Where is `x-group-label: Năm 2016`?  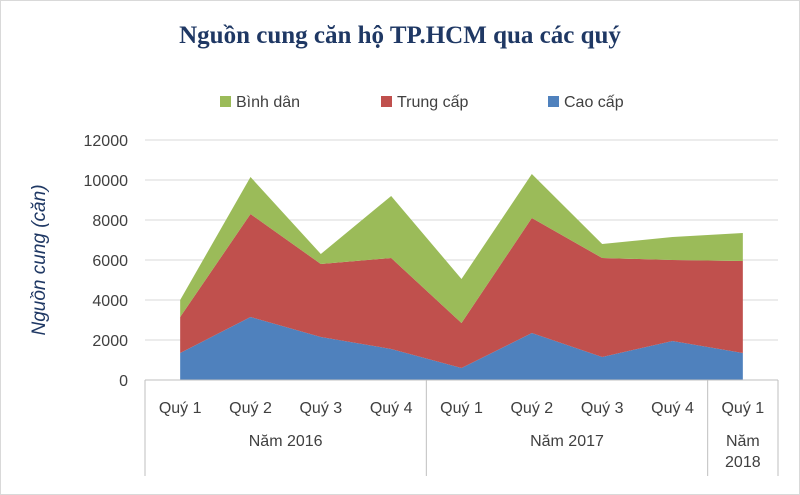
x-group-label: Năm 2016 is located at coordinates (286, 441).